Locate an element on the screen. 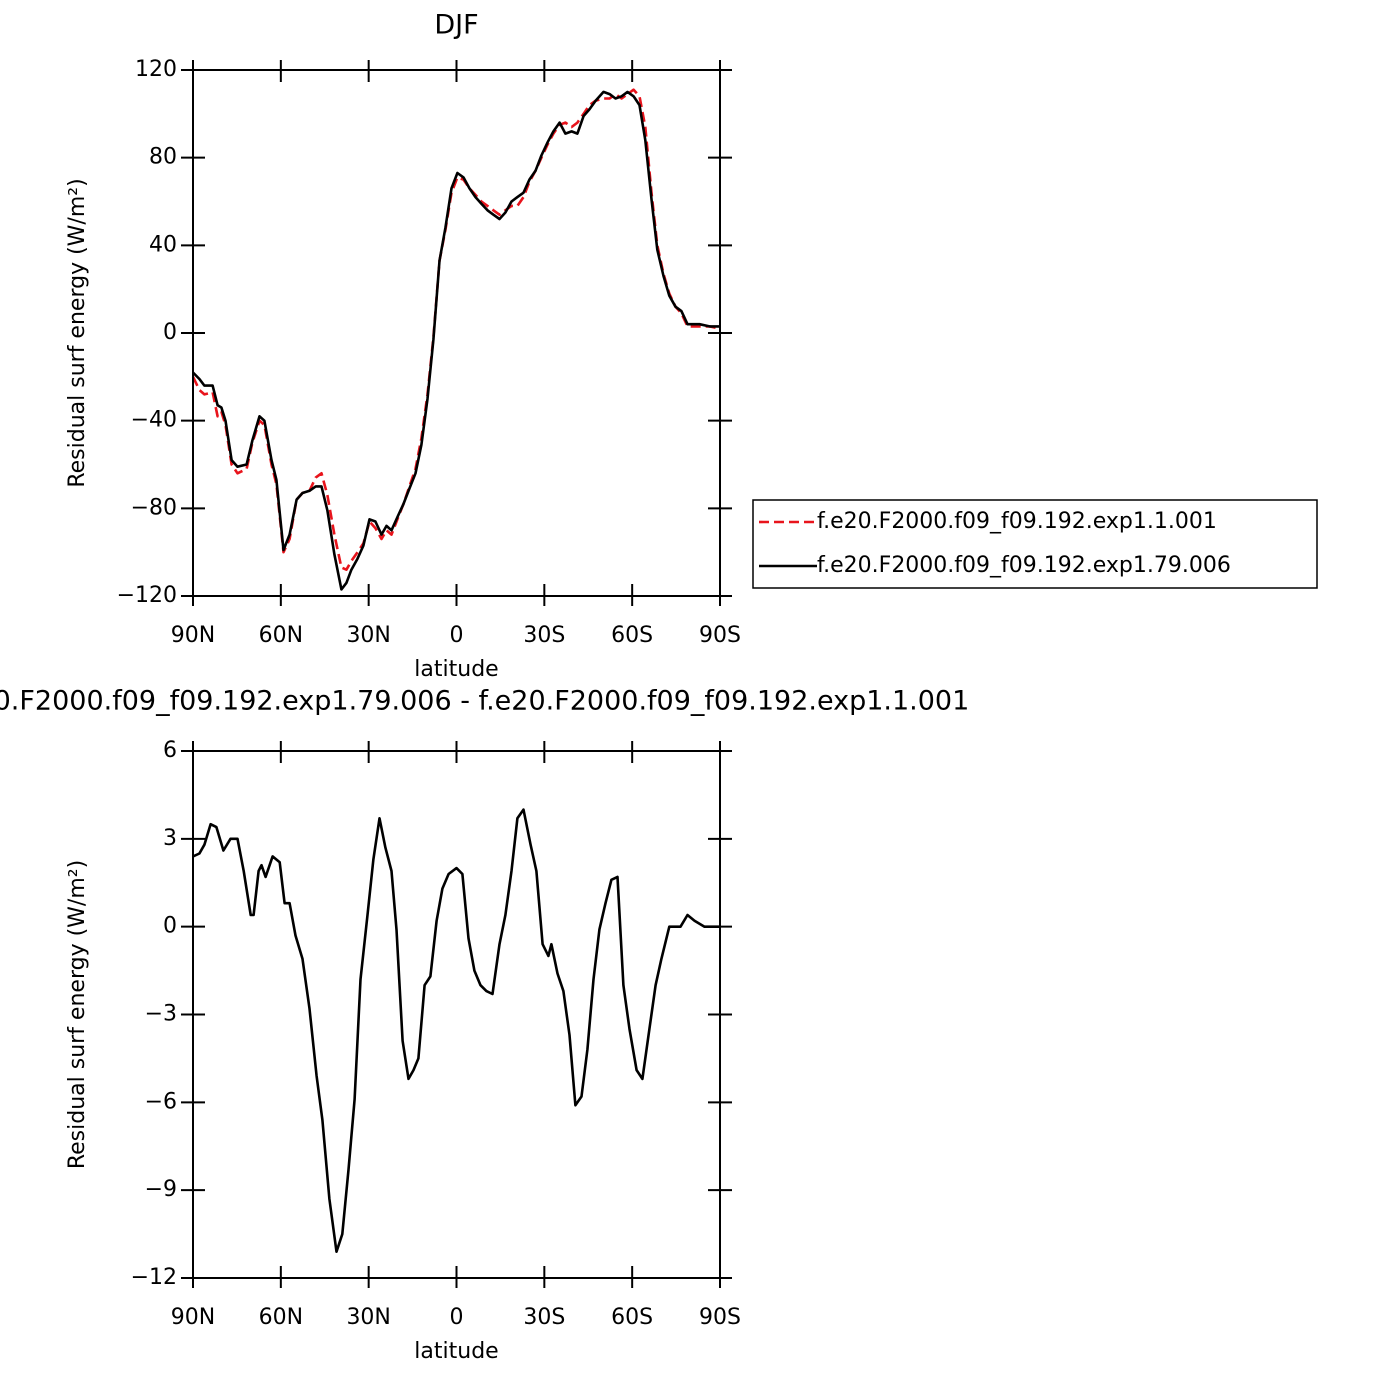 This screenshot has width=1374, height=1374. y-tick-label: −6 is located at coordinates (161, 1101).